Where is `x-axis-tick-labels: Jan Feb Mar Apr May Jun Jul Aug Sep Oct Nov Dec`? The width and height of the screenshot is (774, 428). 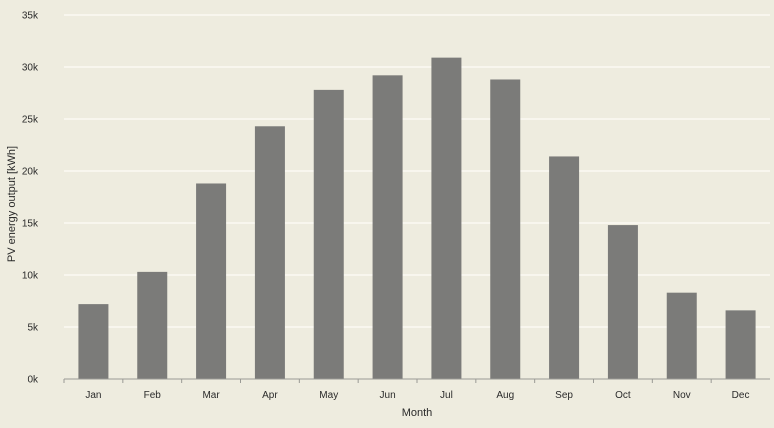 x-axis-tick-labels: Jan Feb Mar Apr May Jun Jul Aug Sep Oct Nov Dec is located at coordinates (406, 390).